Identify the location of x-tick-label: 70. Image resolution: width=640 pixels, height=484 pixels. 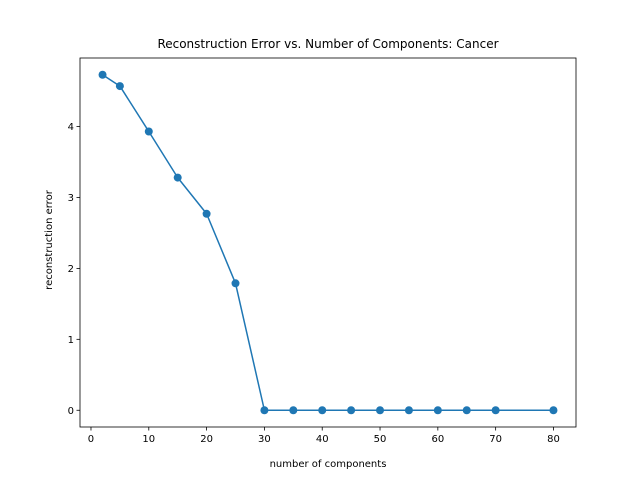
(495, 439).